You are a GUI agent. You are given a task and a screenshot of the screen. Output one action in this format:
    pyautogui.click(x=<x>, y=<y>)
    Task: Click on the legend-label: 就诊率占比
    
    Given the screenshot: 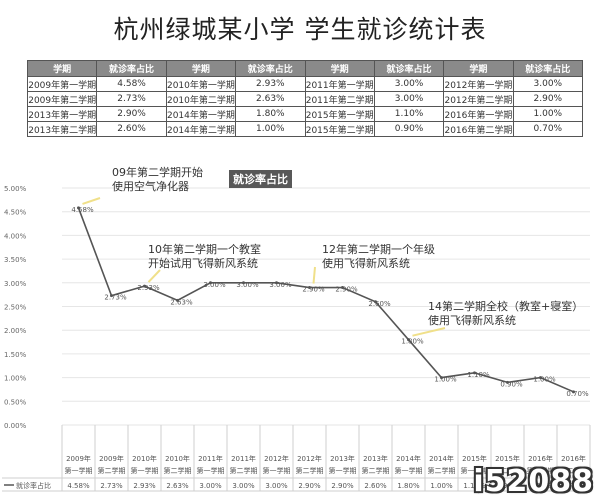 What is the action you would take?
    pyautogui.click(x=33, y=485)
    